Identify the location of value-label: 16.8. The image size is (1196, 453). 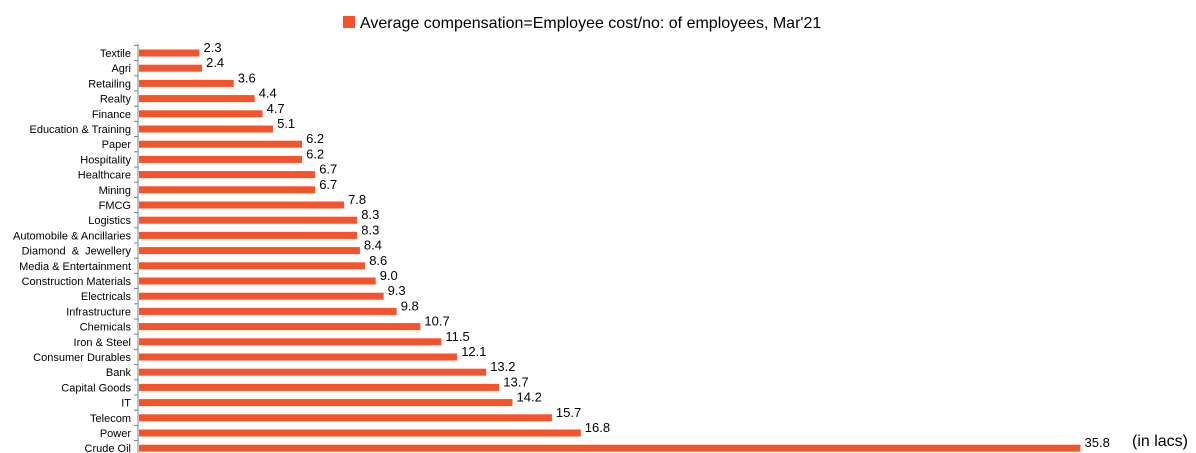
(597, 427).